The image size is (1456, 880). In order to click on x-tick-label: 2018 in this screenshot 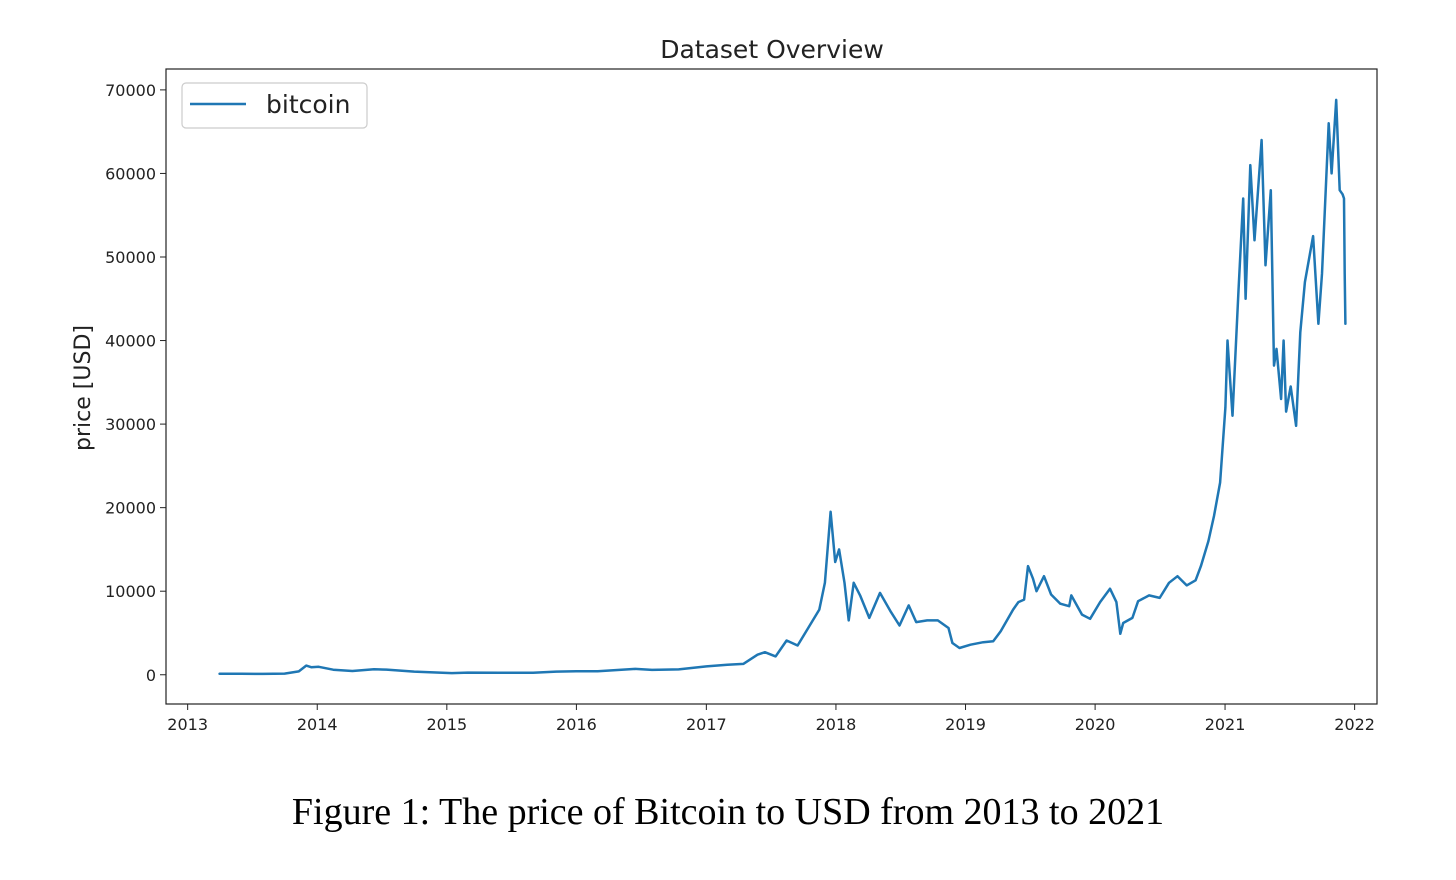, I will do `click(836, 724)`.